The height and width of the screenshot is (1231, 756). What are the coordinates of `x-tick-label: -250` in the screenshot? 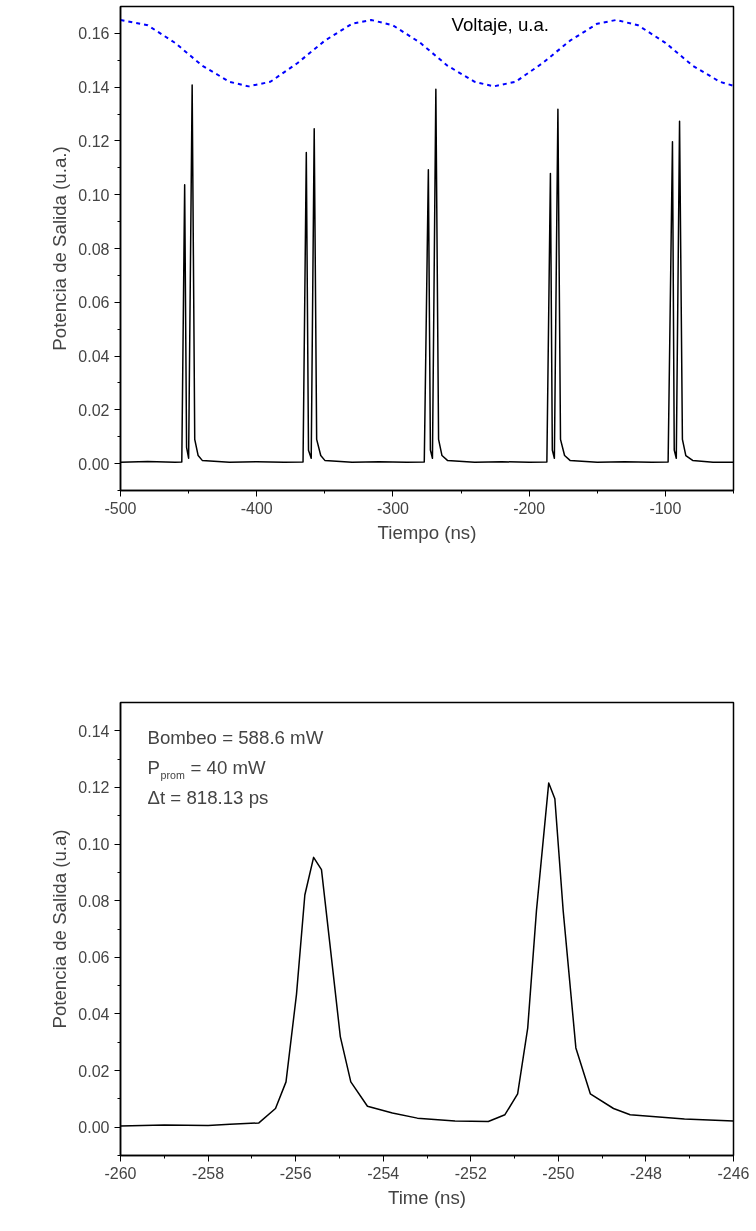 It's located at (558, 1173).